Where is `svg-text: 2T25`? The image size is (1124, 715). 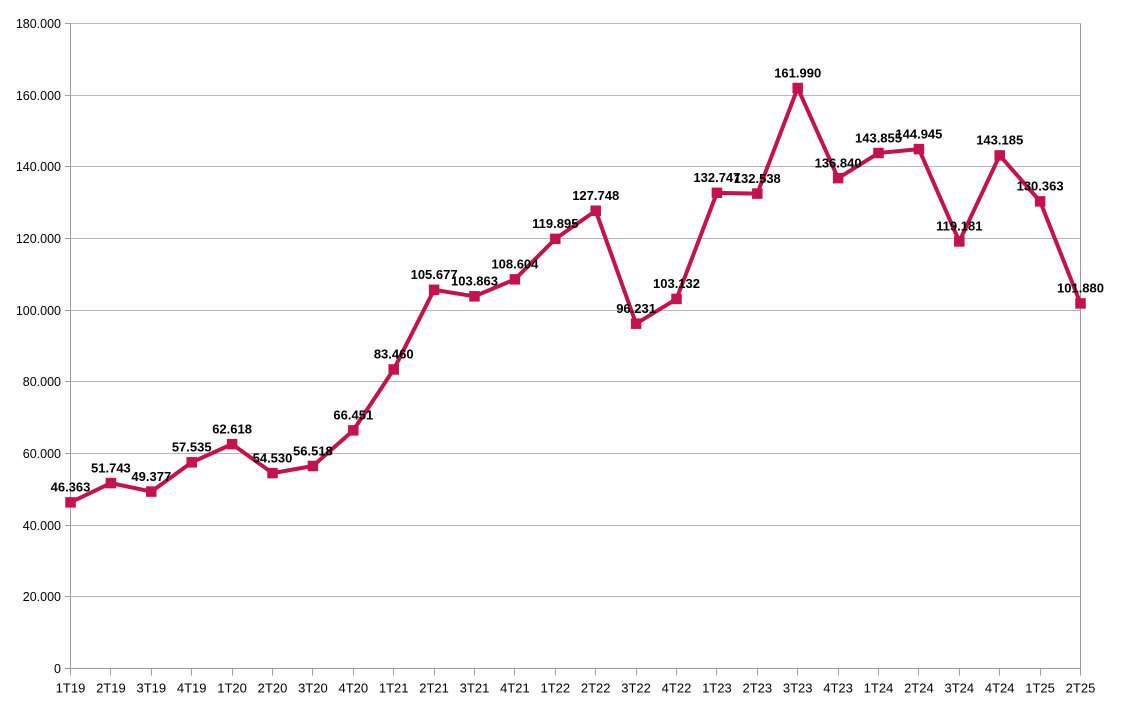 svg-text: 2T25 is located at coordinates (1081, 688).